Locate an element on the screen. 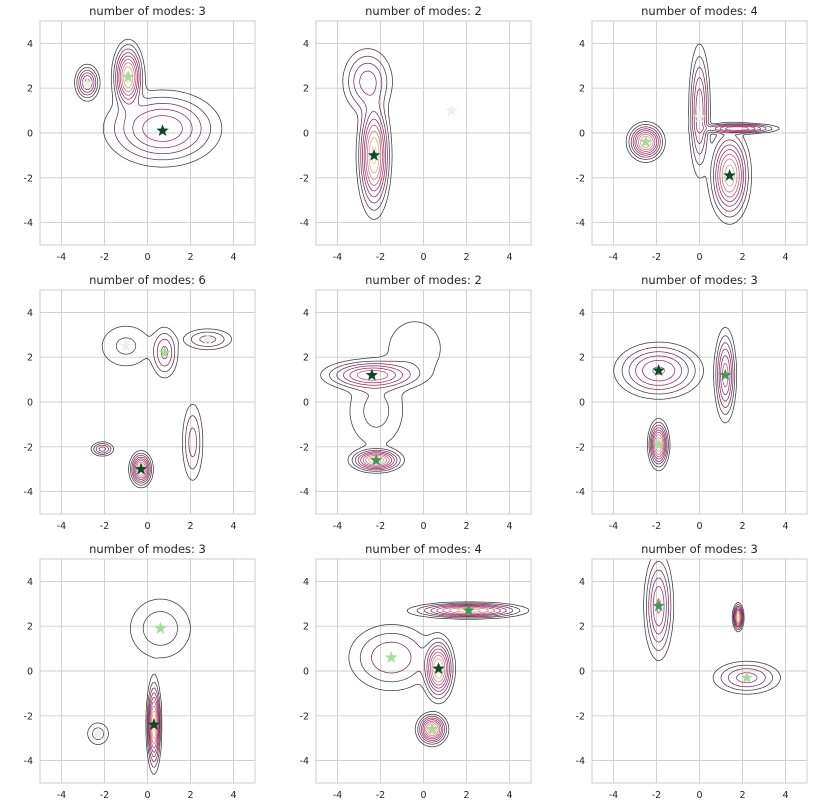 The image size is (814, 805). panel-title: number of modes: 6 is located at coordinates (147, 280).